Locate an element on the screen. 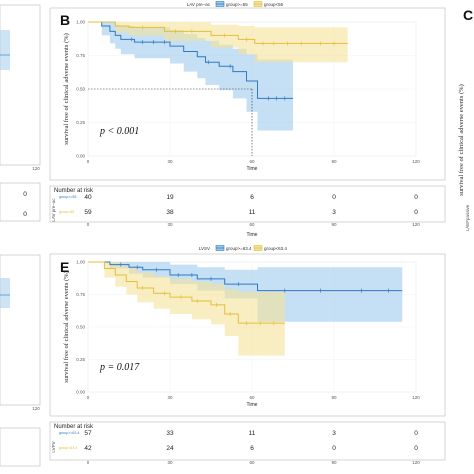 The height and width of the screenshot is (474, 474). left-top-plot-frame is located at coordinates (20, 85).